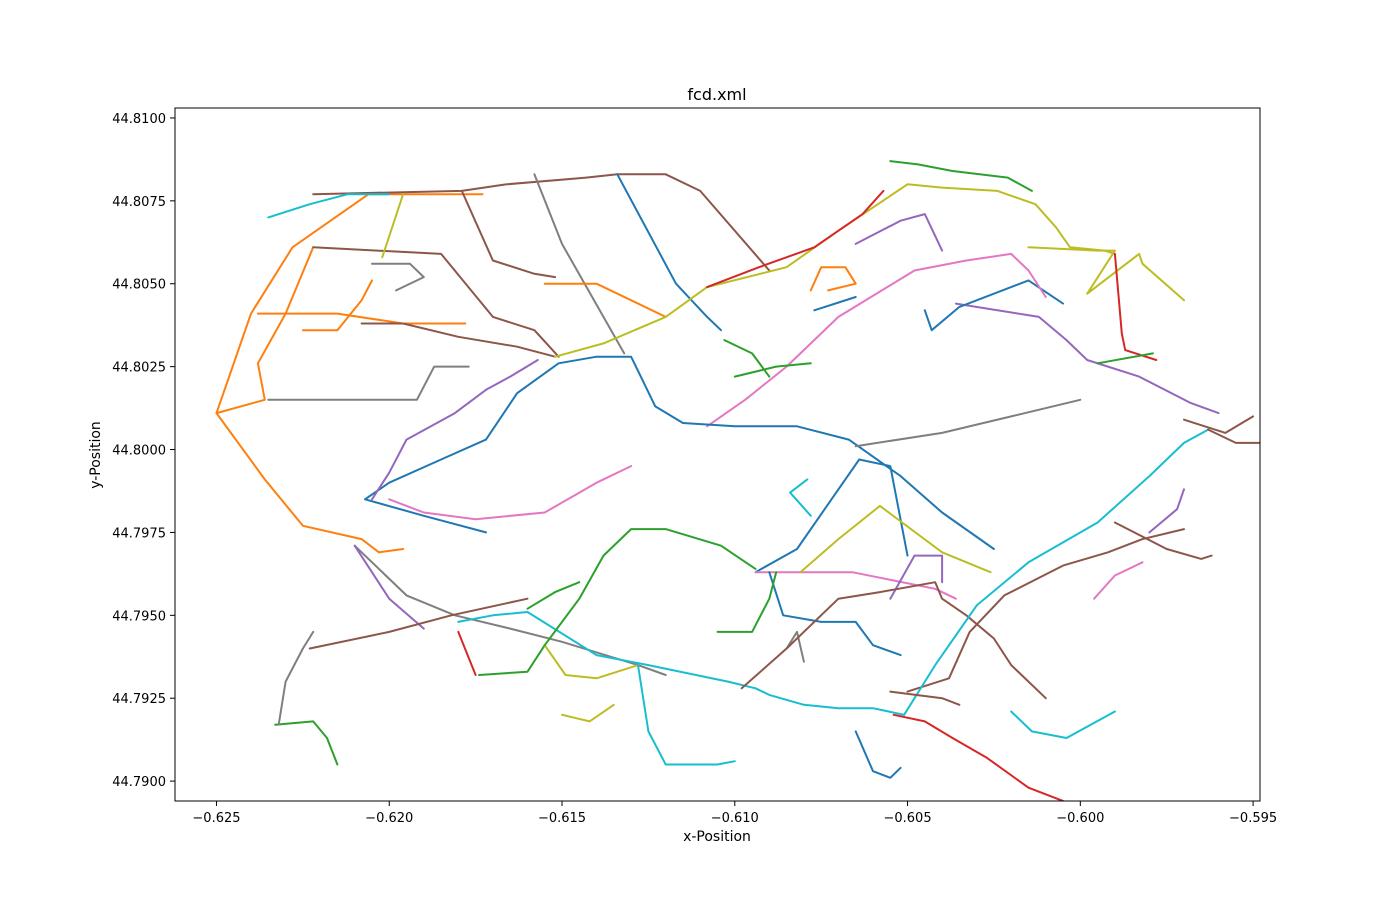 This screenshot has width=1400, height=900. I want to click on x-tick-label: −0.625, so click(216, 818).